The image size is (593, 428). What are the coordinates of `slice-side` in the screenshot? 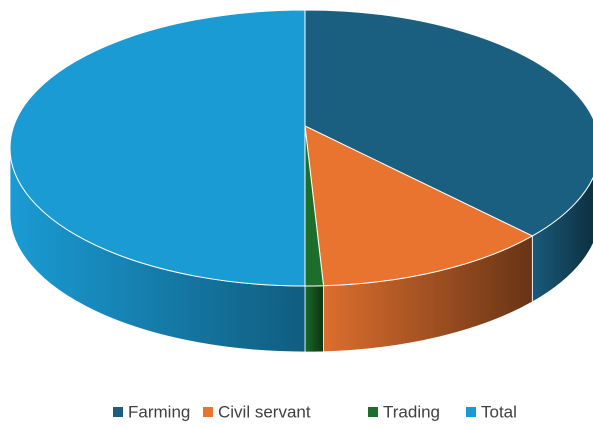 It's located at (314, 319).